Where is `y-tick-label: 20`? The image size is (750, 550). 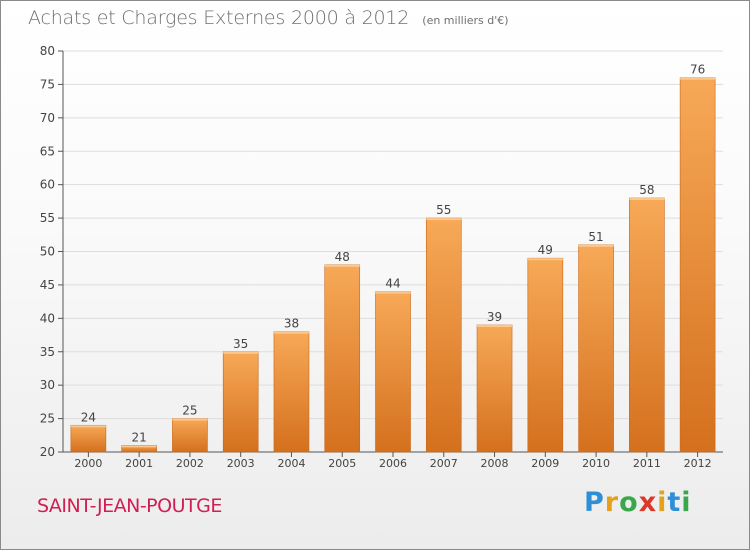 y-tick-label: 20 is located at coordinates (47, 452).